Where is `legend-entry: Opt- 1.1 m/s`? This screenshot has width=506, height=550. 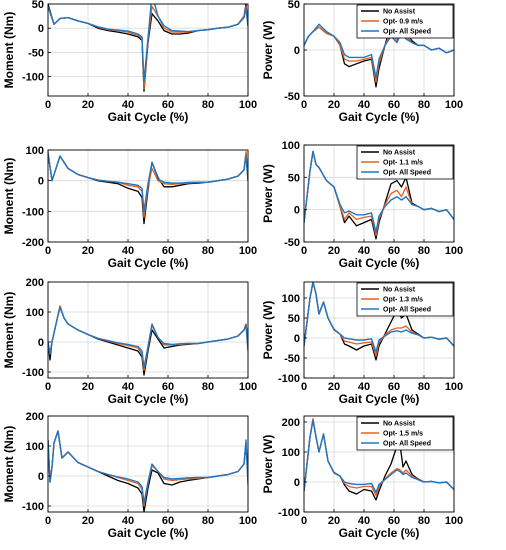 legend-entry: Opt- 1.1 m/s is located at coordinates (403, 163).